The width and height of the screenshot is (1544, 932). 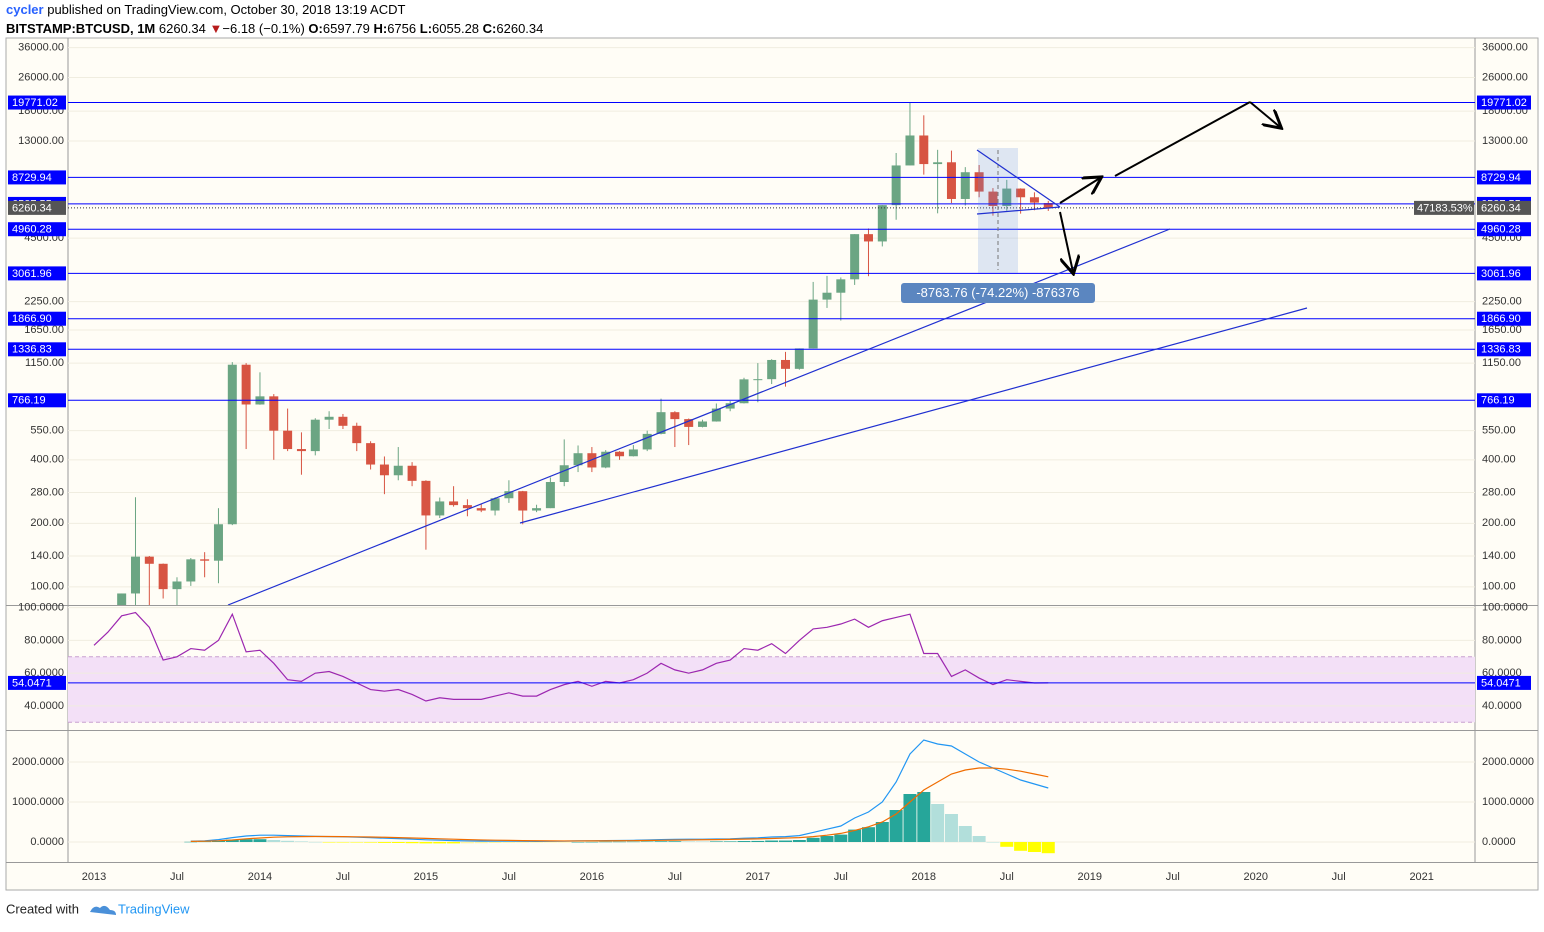 What do you see at coordinates (1444, 207) in the screenshot?
I see `pct-box` at bounding box center [1444, 207].